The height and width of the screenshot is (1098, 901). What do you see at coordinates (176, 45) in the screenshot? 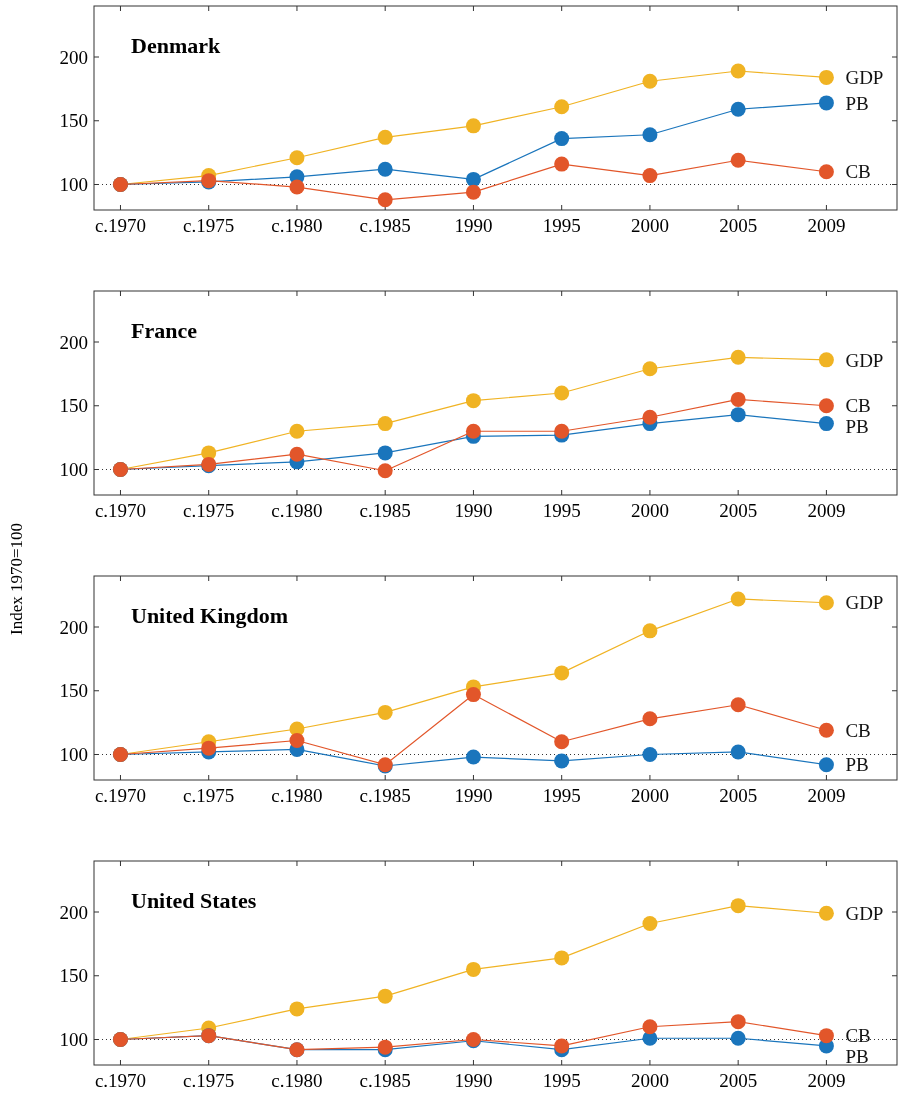
I see `text: Denmark` at bounding box center [176, 45].